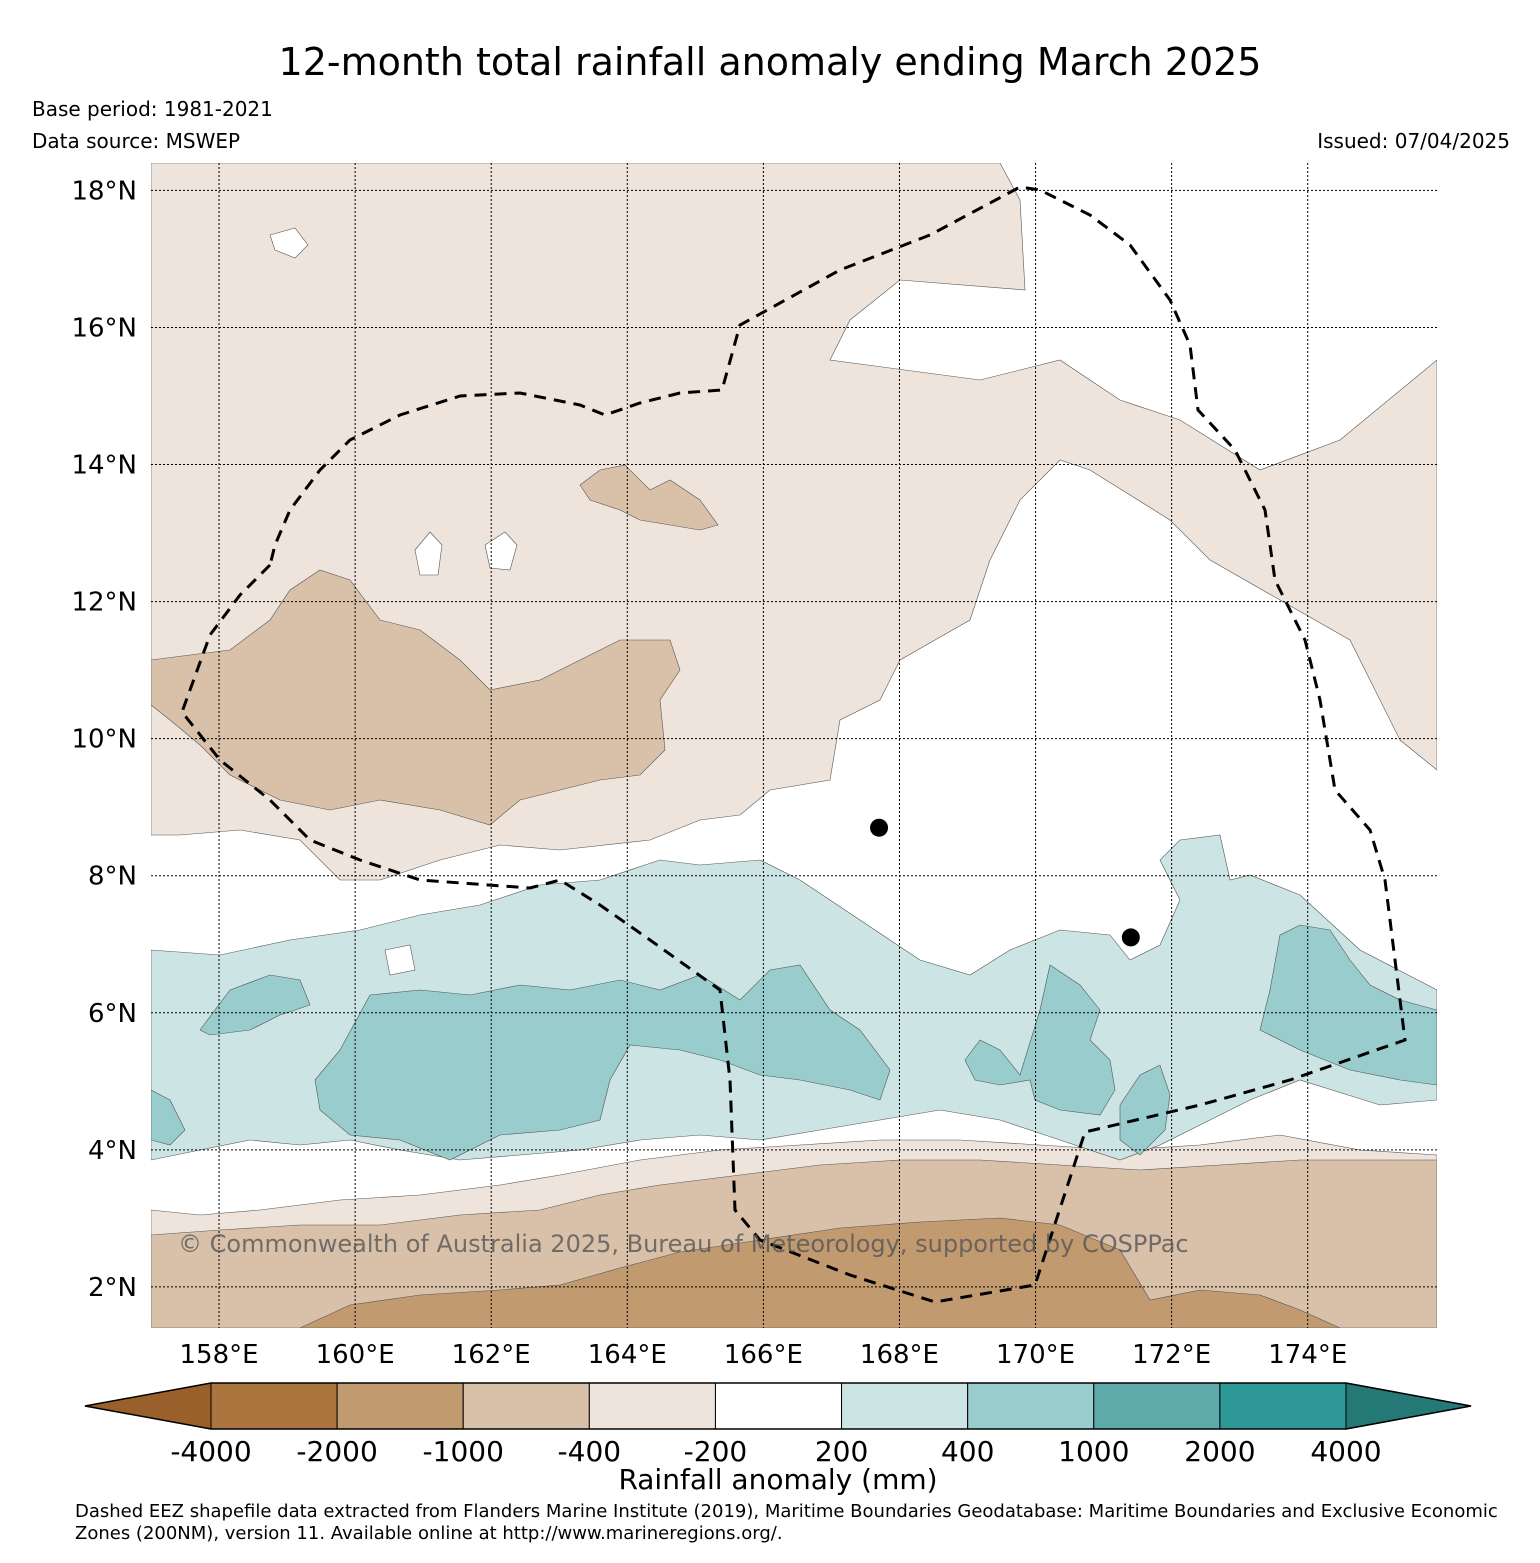 The image size is (1540, 1563). What do you see at coordinates (104, 328) in the screenshot?
I see `lat-tick-label: 16°N` at bounding box center [104, 328].